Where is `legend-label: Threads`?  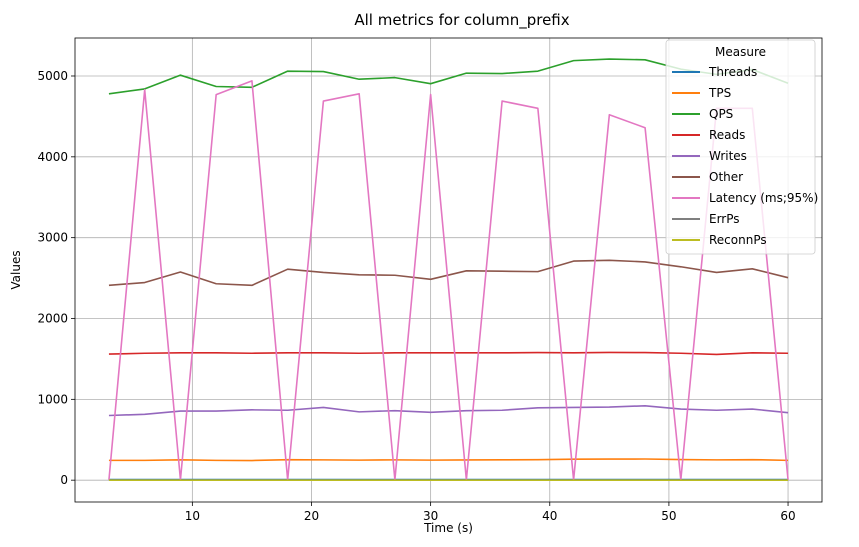
legend-label: Threads is located at coordinates (732, 72).